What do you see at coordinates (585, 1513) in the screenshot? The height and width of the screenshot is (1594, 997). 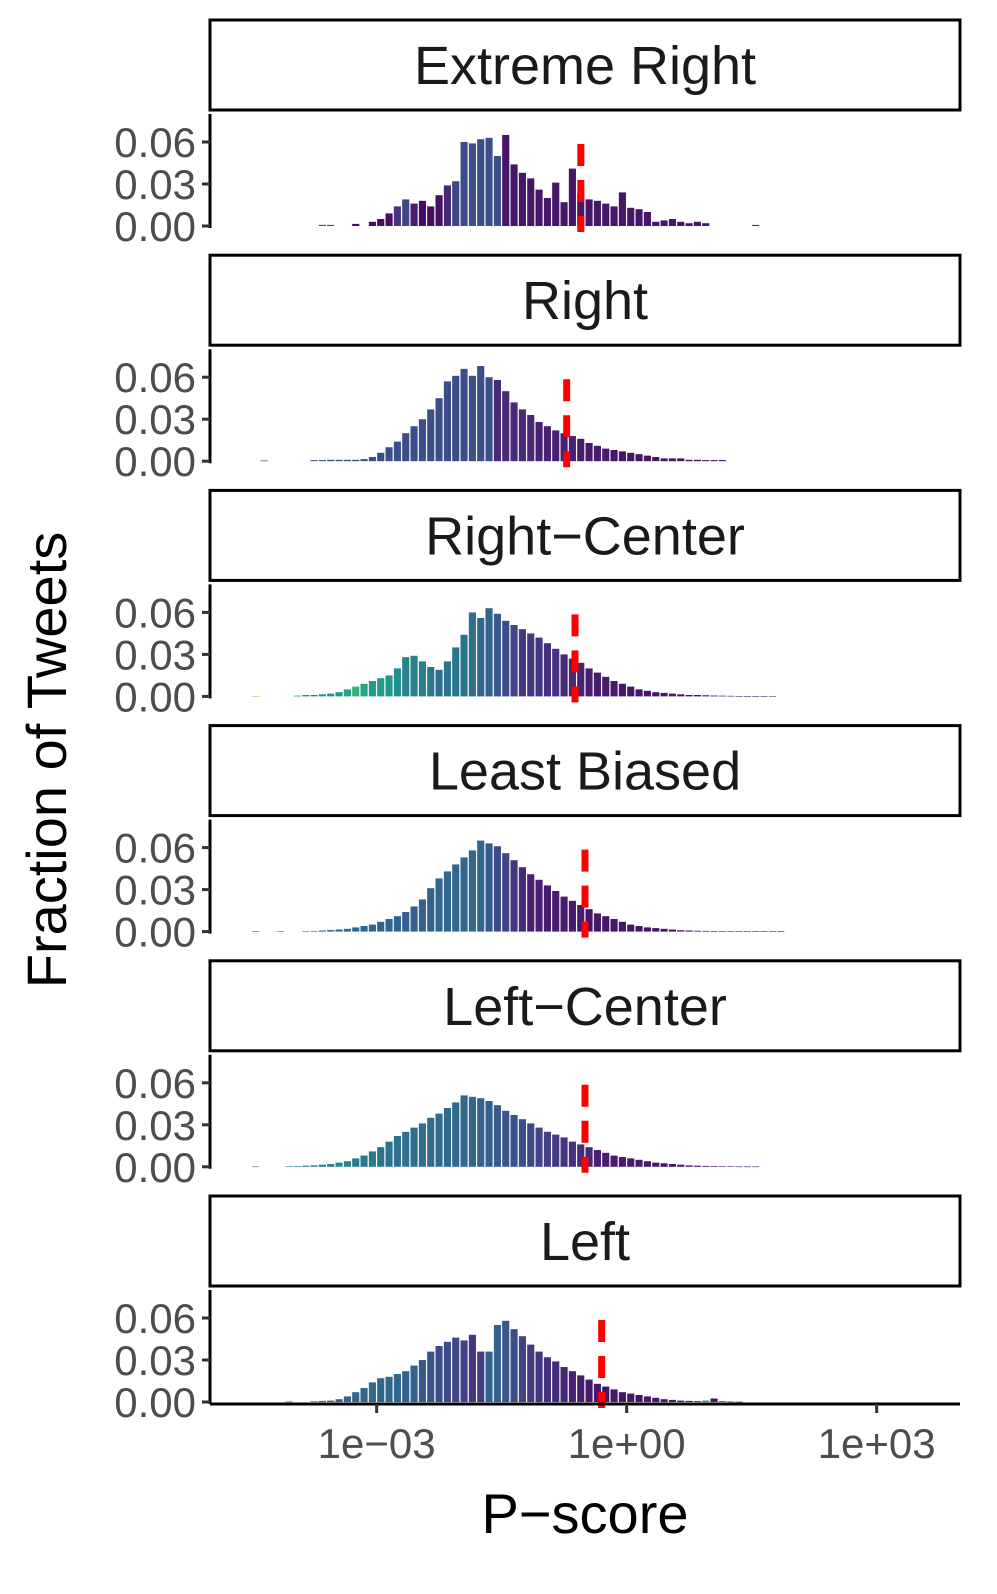 I see `x-axis-title: P−score` at bounding box center [585, 1513].